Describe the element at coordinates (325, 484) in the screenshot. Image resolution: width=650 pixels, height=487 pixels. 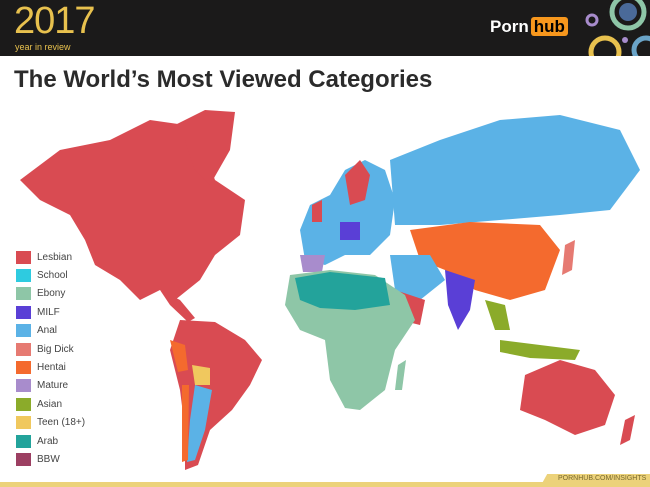
I see `footer-bar` at that location.